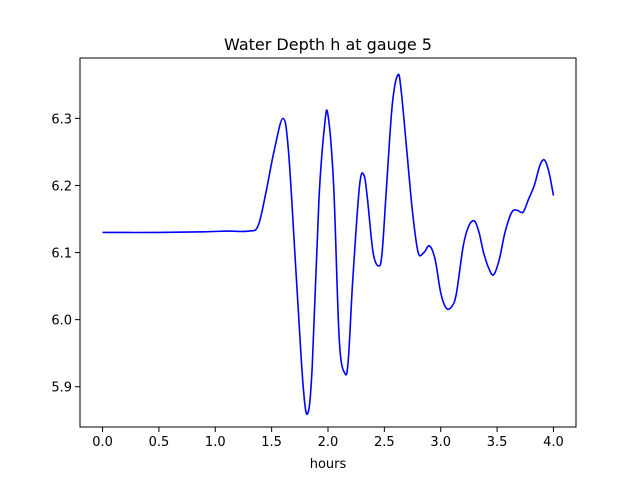 The height and width of the screenshot is (480, 640). What do you see at coordinates (61, 321) in the screenshot?
I see `y-tick-label: 6.0` at bounding box center [61, 321].